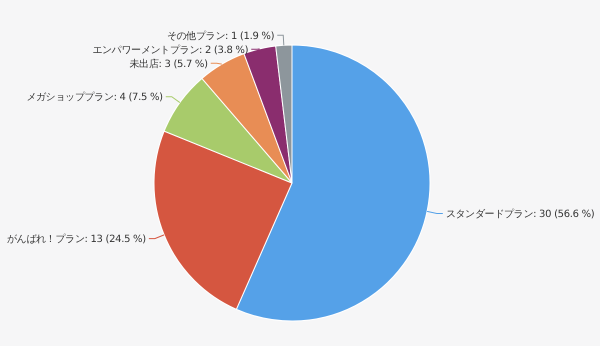 Image resolution: width=600 pixels, height=346 pixels. I want to click on slice-label: エンパワーメントプラン: 2 (3.8 %), so click(170, 50).